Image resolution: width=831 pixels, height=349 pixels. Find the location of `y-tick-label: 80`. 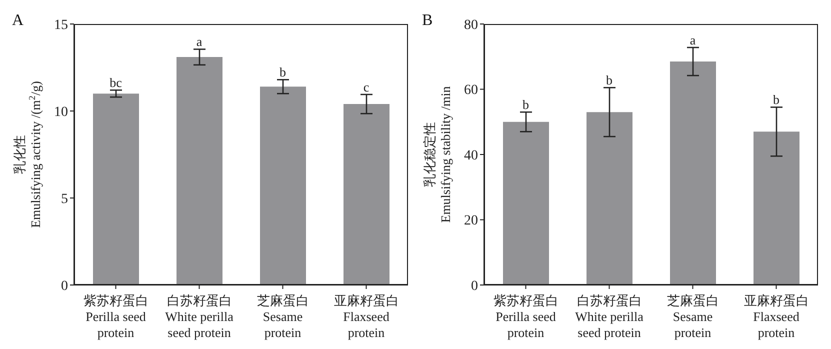

y-tick-label: 80 is located at coordinates (471, 25).